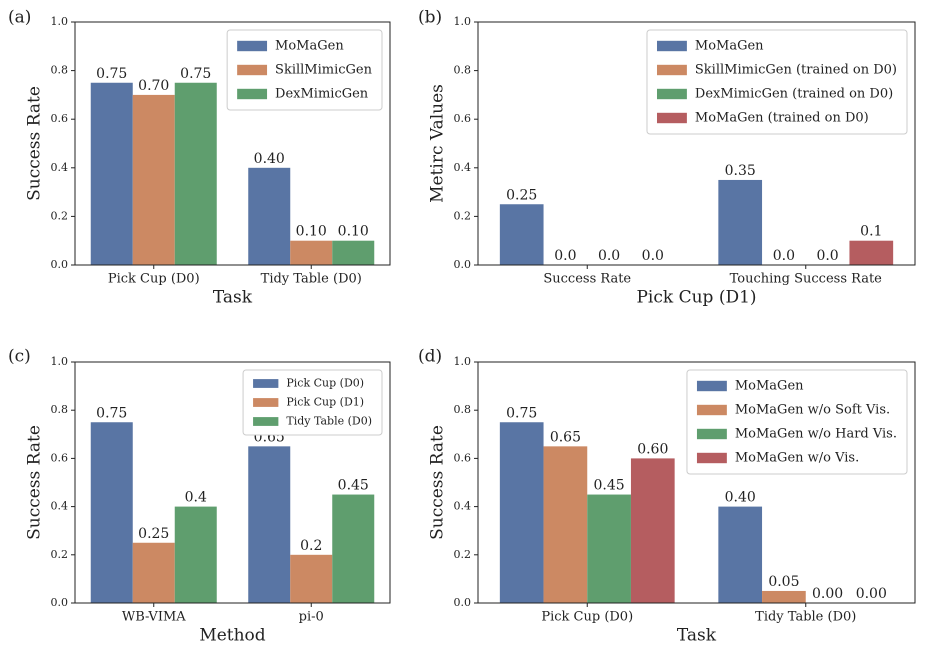 This screenshot has width=929, height=647. Describe the element at coordinates (797, 458) in the screenshot. I see `legend-label: MoMaGen w/o Vis.` at that location.